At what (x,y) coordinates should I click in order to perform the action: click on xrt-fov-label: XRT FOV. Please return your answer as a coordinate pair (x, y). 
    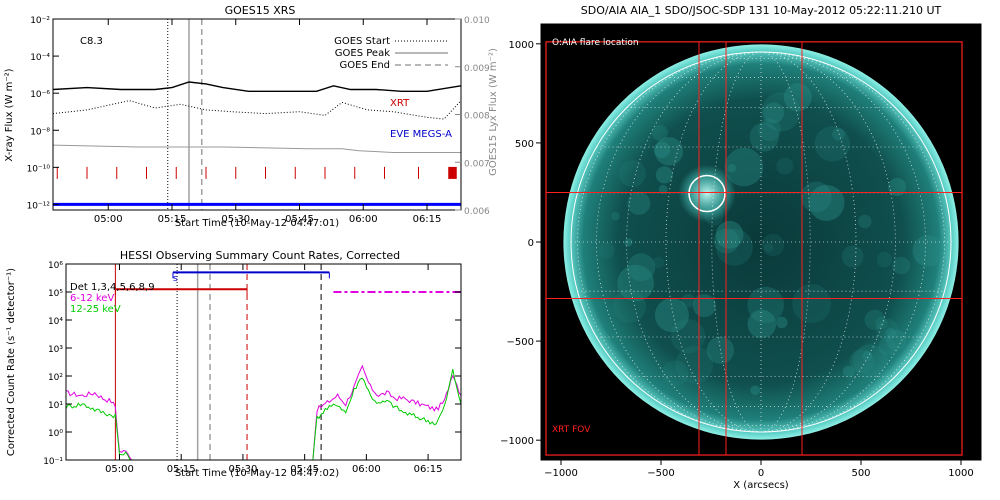
    Looking at the image, I should click on (571, 430).